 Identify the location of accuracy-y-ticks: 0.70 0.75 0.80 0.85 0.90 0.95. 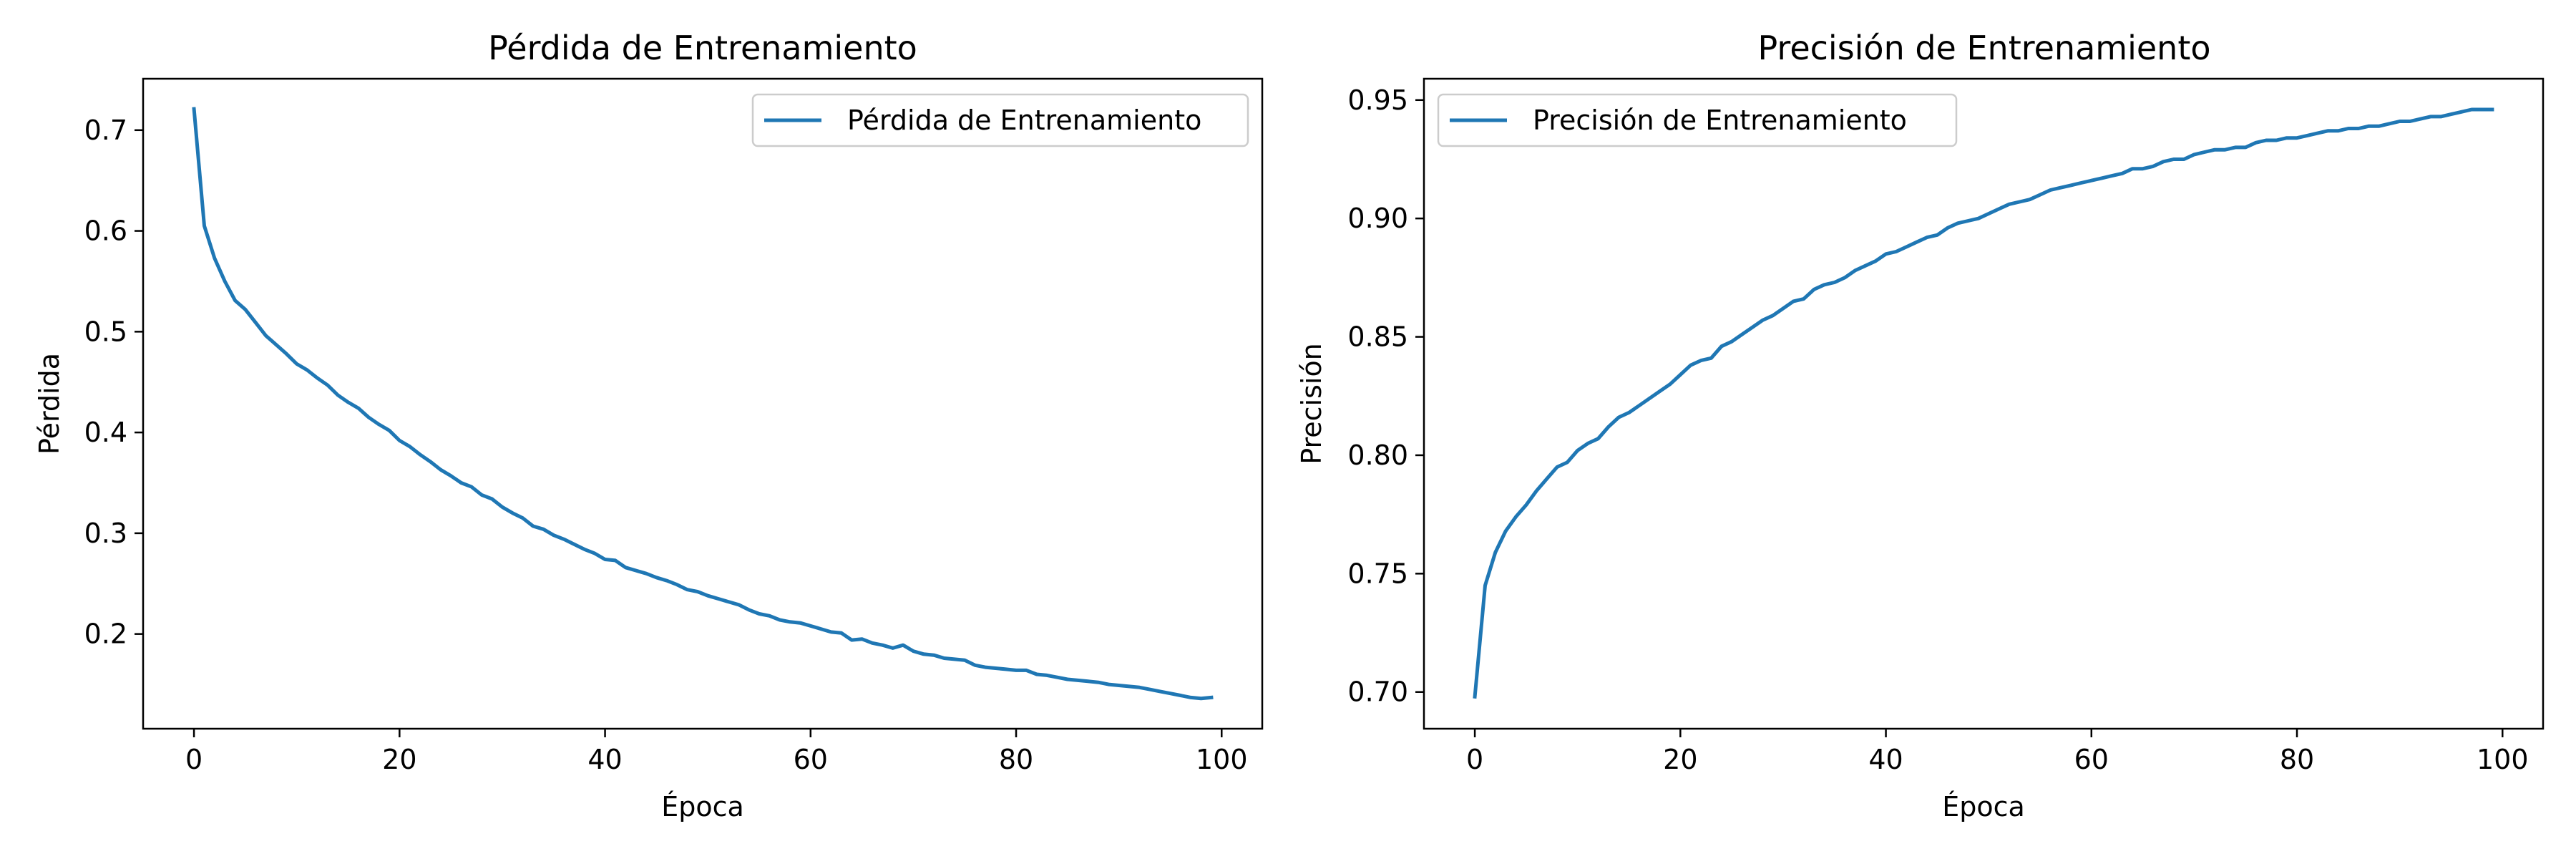
(1385, 396).